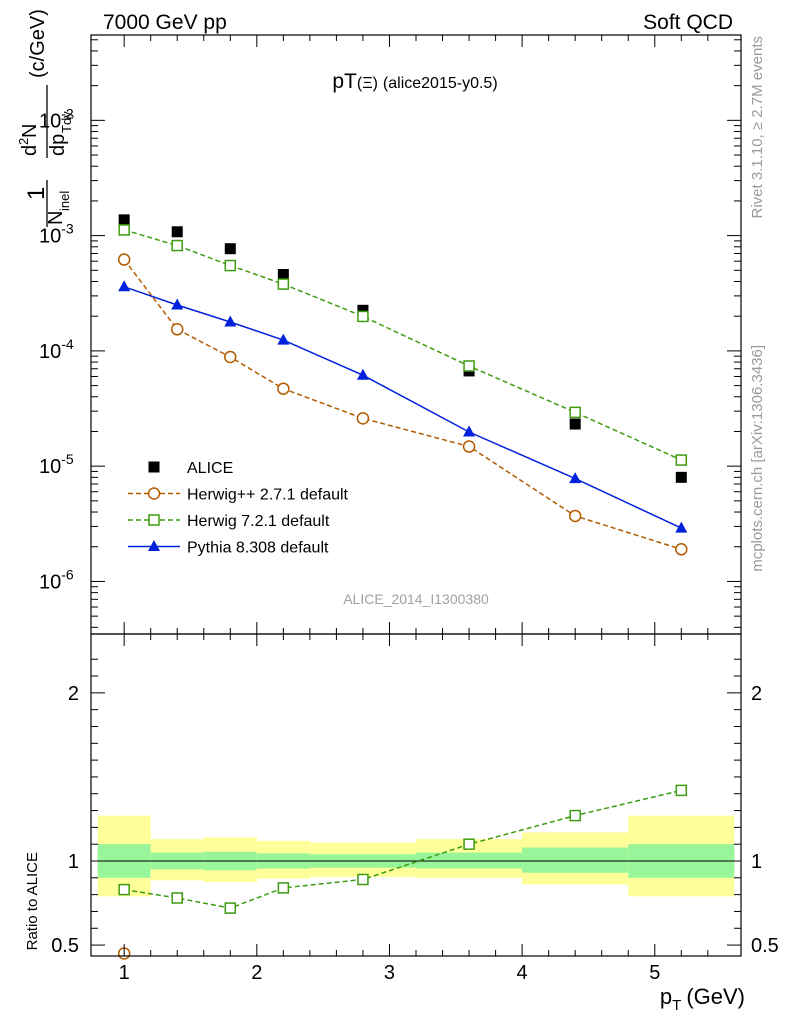 The height and width of the screenshot is (1024, 786). I want to click on x-axis-label-unit: (GeV), so click(715, 996).